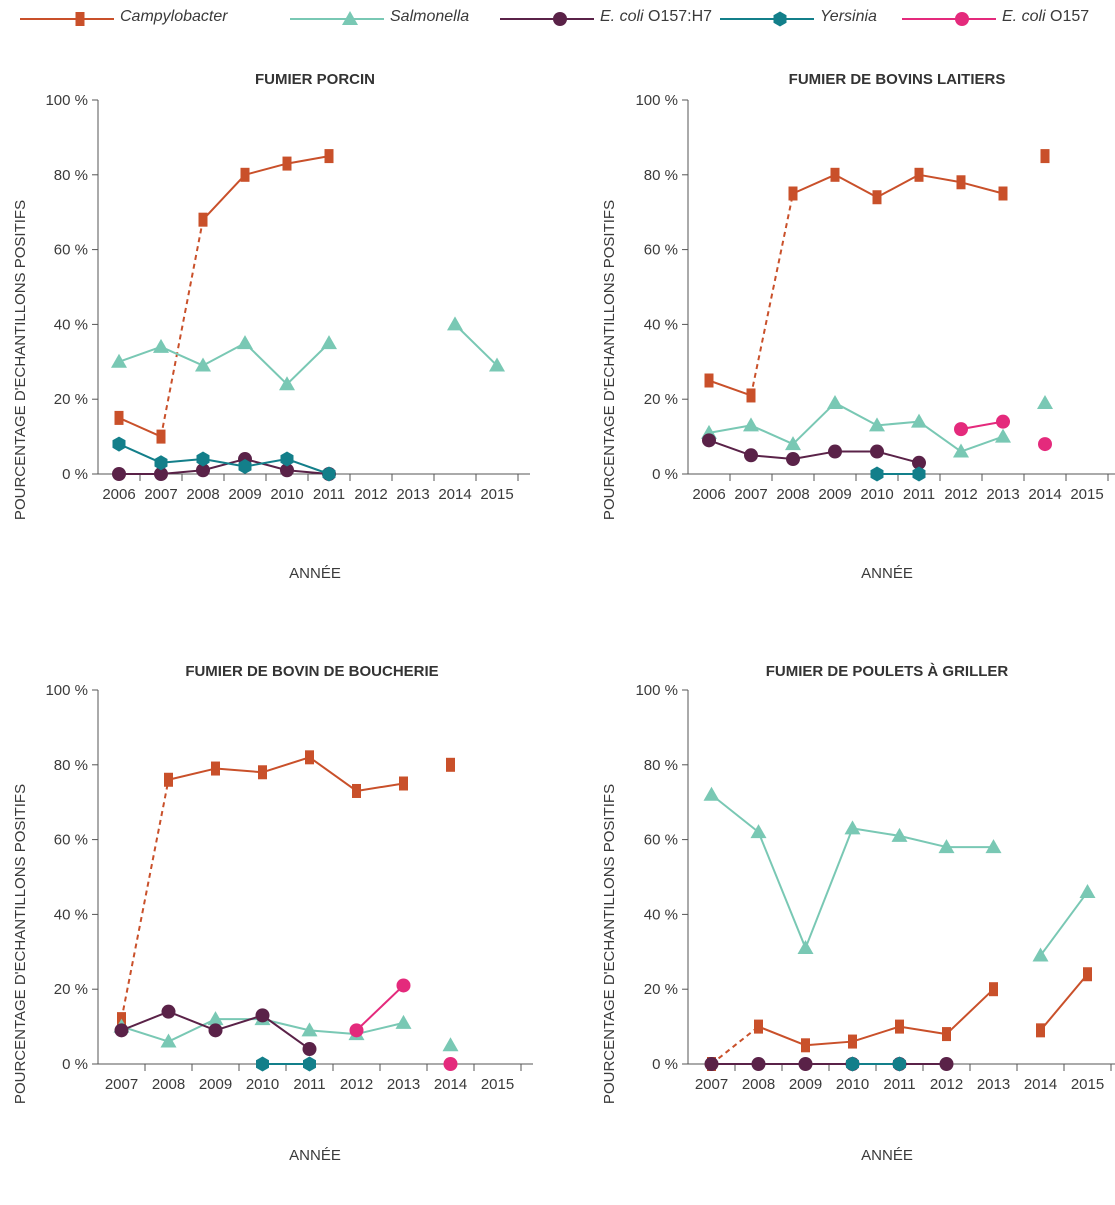  What do you see at coordinates (337, 18) in the screenshot?
I see `legend-swatch-salmonella` at bounding box center [337, 18].